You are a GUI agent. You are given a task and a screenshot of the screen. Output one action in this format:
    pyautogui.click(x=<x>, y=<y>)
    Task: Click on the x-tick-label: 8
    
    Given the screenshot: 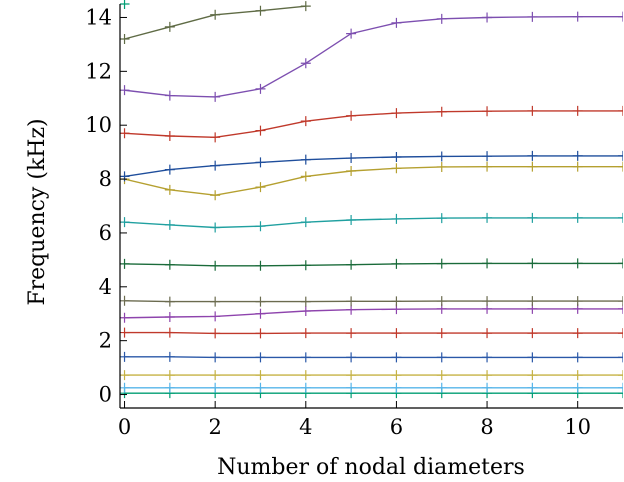 What is the action you would take?
    pyautogui.click(x=486, y=427)
    